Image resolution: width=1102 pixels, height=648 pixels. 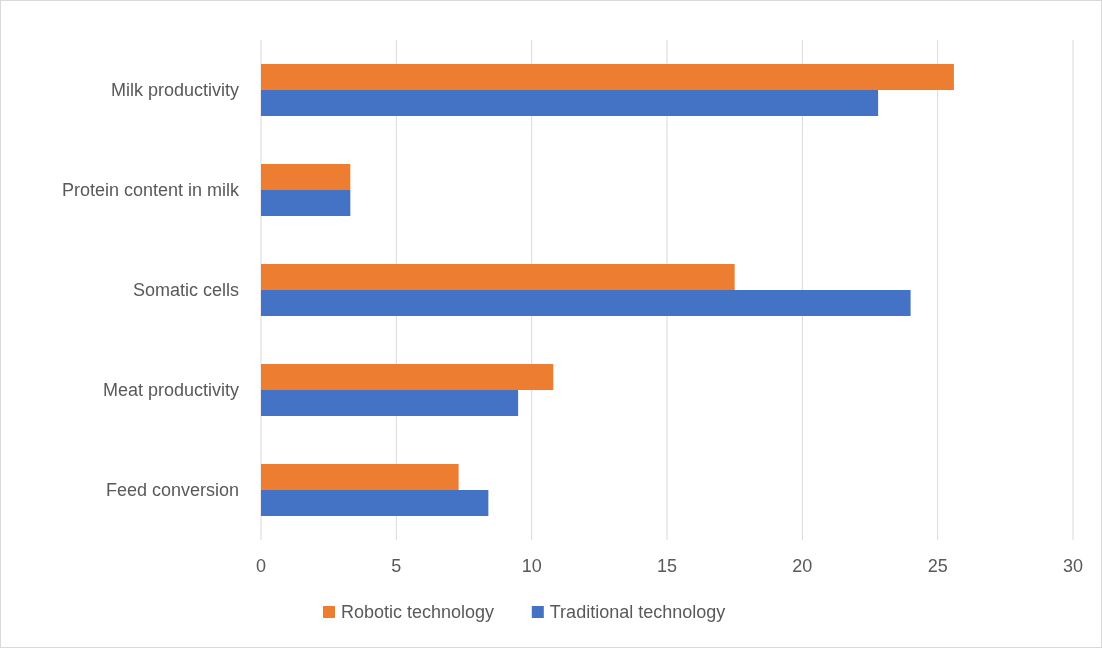 I want to click on y-tick-label: Protein content in milk, so click(x=150, y=190).